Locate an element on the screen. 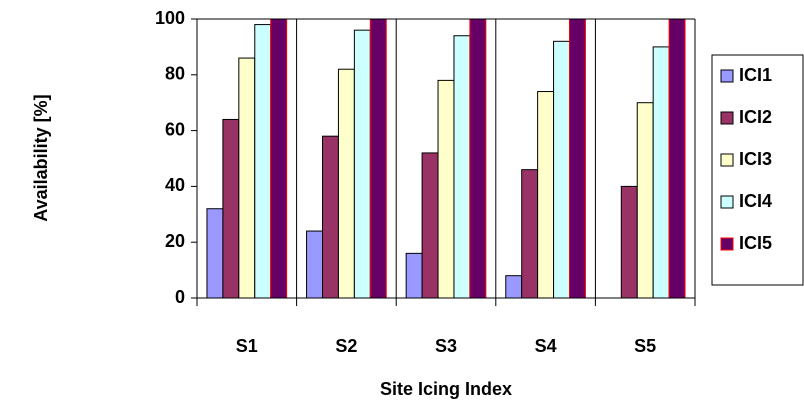 The image size is (804, 412). y-tick-label: 0 is located at coordinates (180, 297).